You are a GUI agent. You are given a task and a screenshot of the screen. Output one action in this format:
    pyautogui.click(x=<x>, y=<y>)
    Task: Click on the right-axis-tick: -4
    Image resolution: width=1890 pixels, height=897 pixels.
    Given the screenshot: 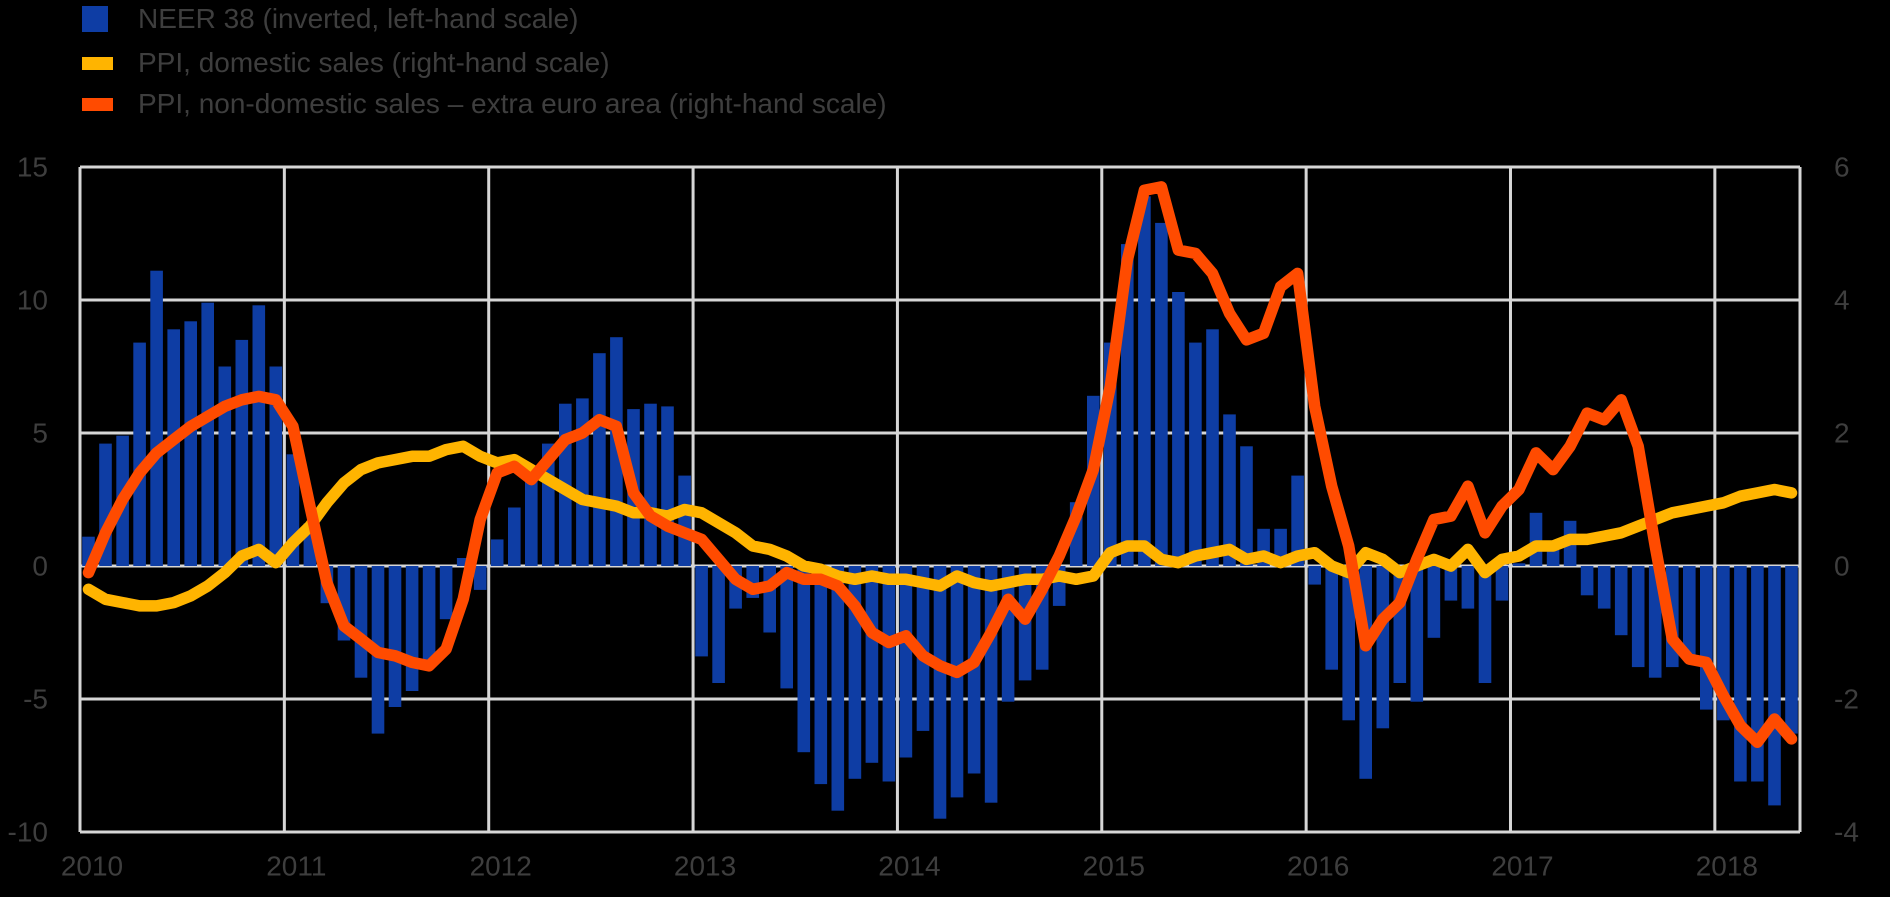 What is the action you would take?
    pyautogui.click(x=1846, y=832)
    